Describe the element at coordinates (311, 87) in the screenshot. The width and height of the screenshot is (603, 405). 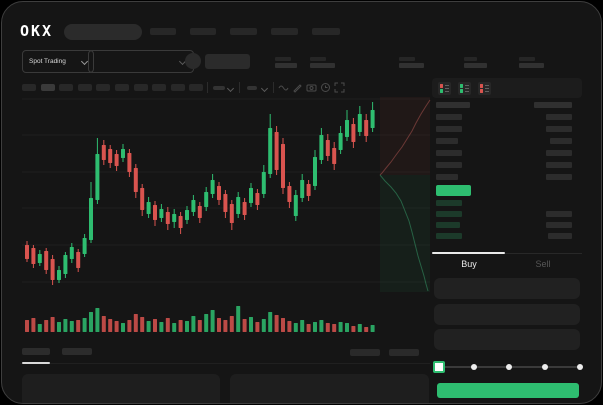
I see `camera-icon` at that location.